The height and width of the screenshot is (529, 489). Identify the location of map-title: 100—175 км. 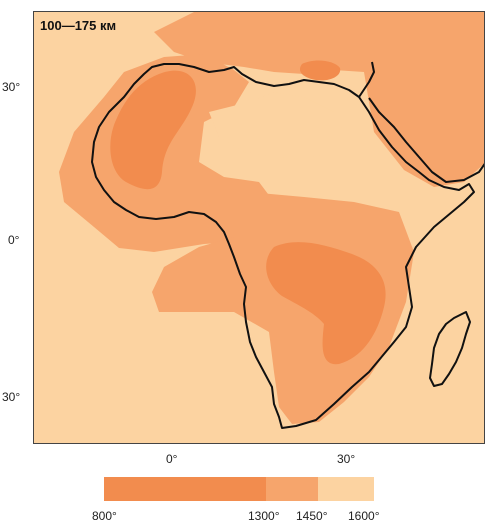
(78, 25).